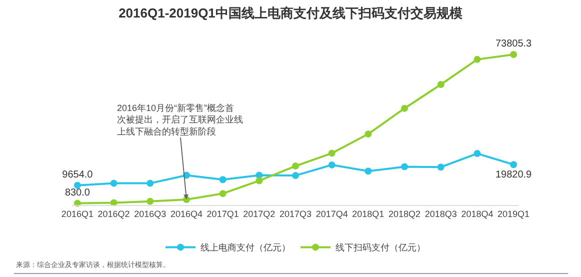 The image size is (581, 277). I want to click on data-label: 73805.3, so click(513, 44).